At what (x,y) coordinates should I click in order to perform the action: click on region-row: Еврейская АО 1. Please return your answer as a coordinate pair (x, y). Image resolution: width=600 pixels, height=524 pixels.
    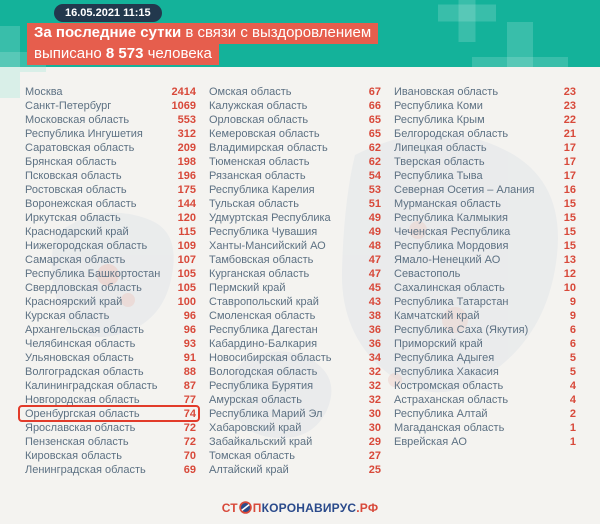
    Looking at the image, I should click on (485, 442).